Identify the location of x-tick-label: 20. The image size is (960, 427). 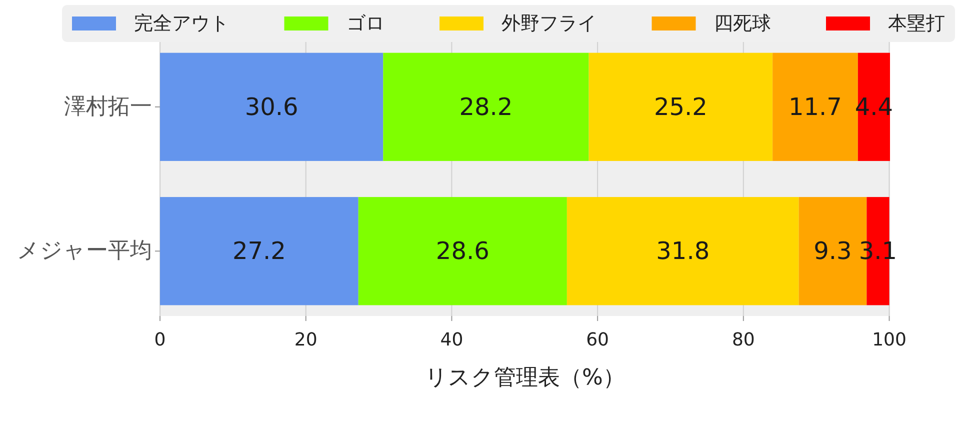
(306, 340).